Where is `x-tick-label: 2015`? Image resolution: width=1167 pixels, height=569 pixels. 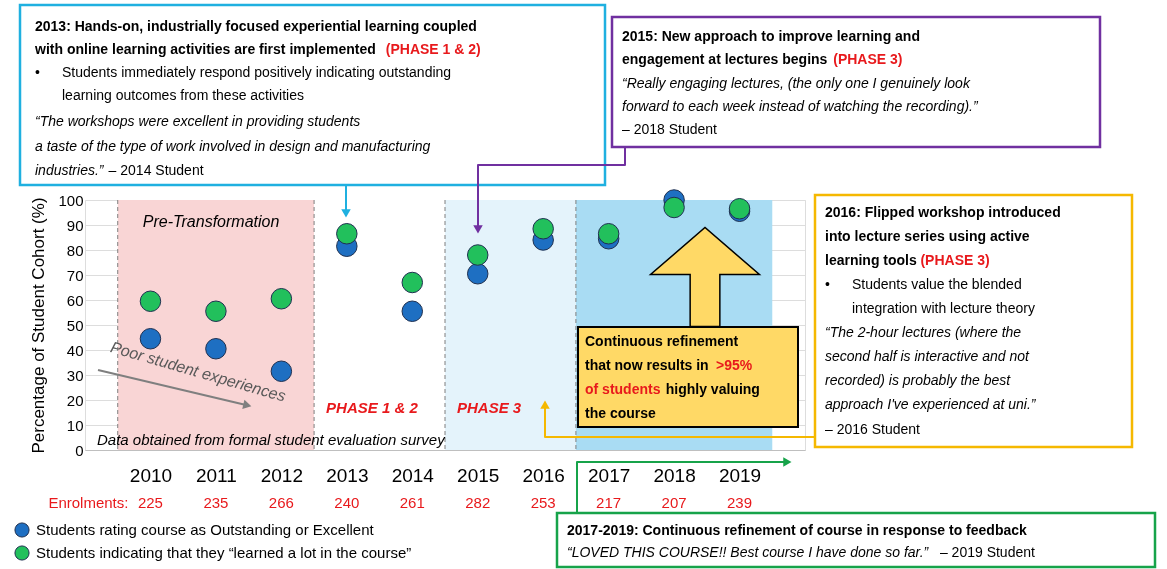 x-tick-label: 2015 is located at coordinates (478, 475).